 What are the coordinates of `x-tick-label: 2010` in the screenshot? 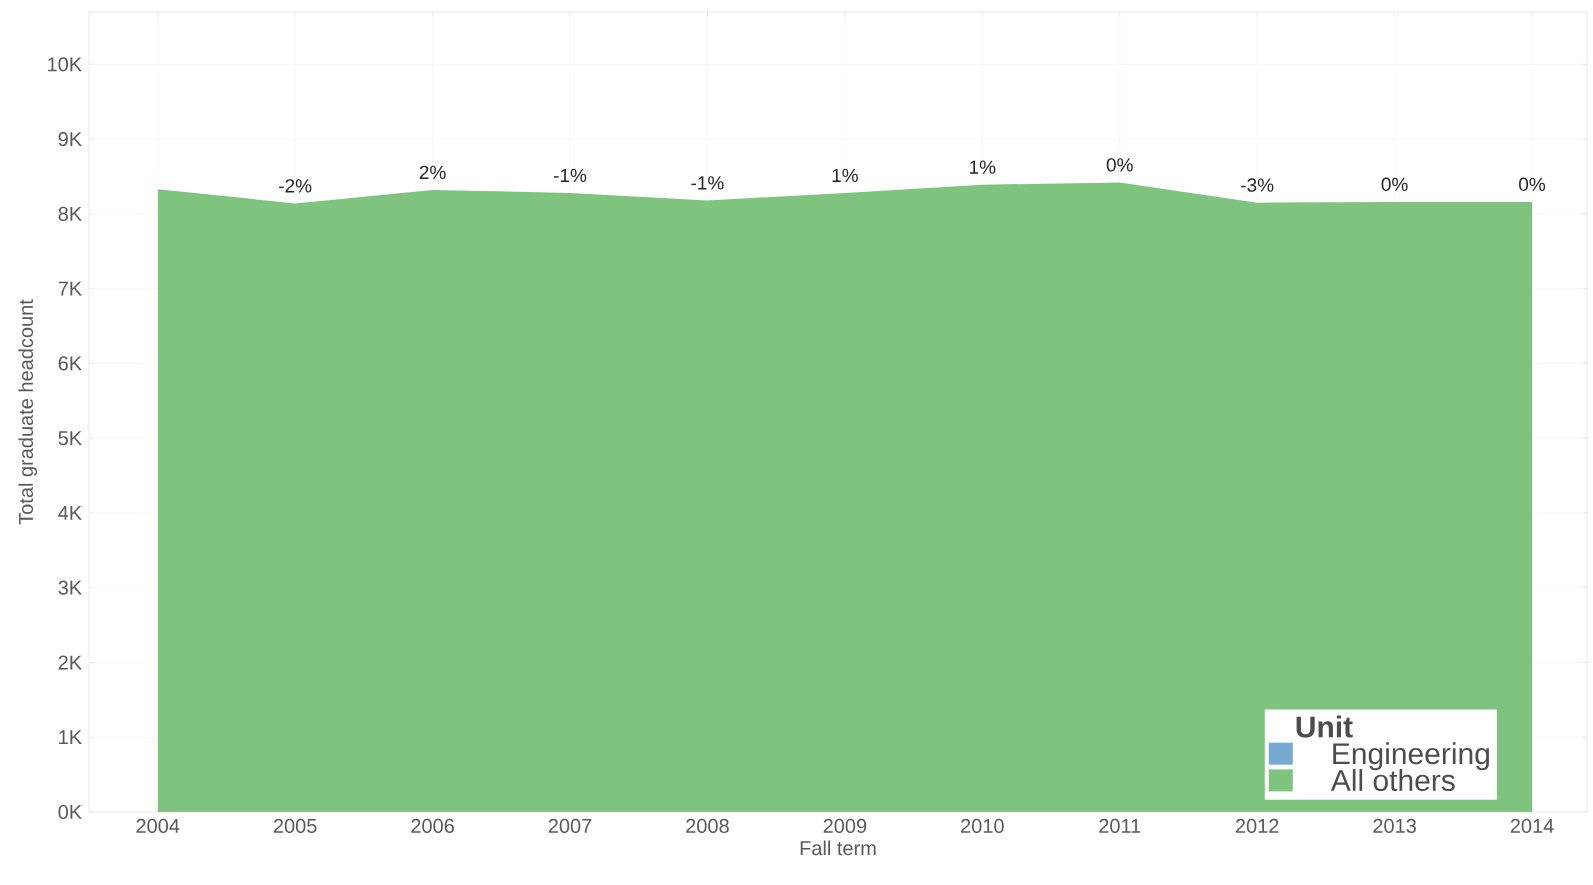 It's located at (982, 825).